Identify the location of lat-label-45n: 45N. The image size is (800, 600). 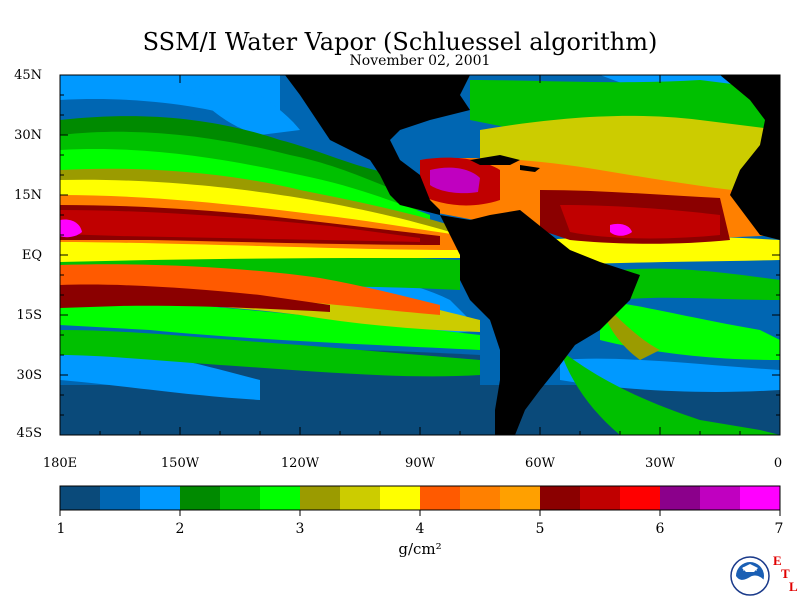
(28, 75).